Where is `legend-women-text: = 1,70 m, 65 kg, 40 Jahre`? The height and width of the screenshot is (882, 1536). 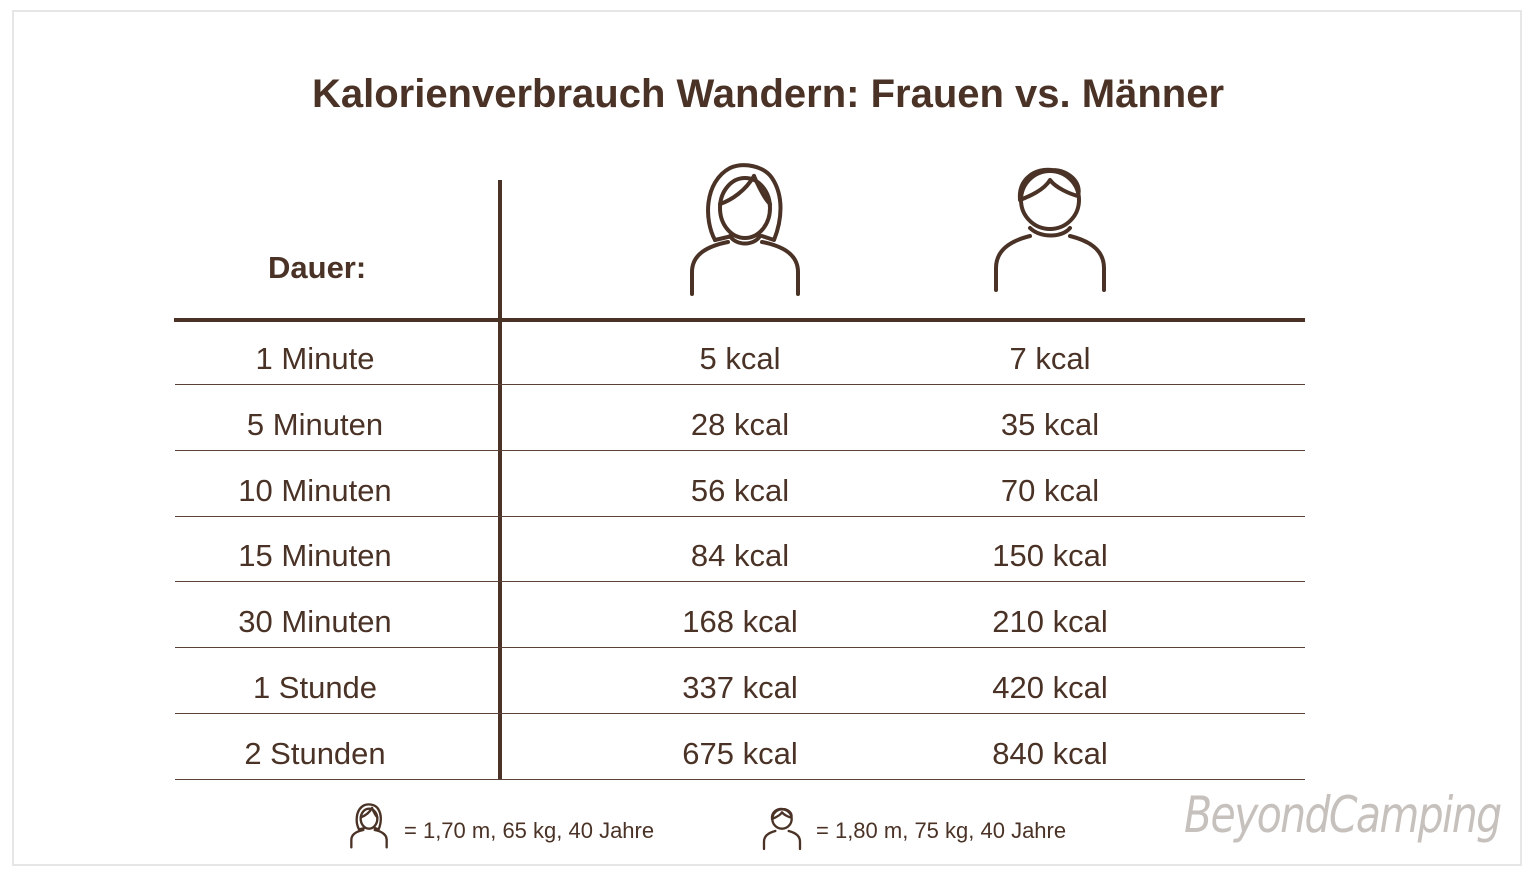 legend-women-text: = 1,70 m, 65 kg, 40 Jahre is located at coordinates (529, 830).